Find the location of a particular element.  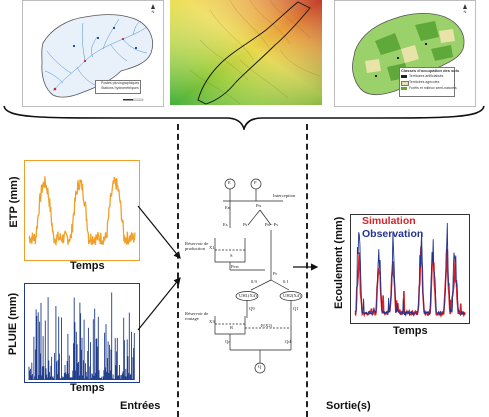

pluie-panel is located at coordinates (82, 333).